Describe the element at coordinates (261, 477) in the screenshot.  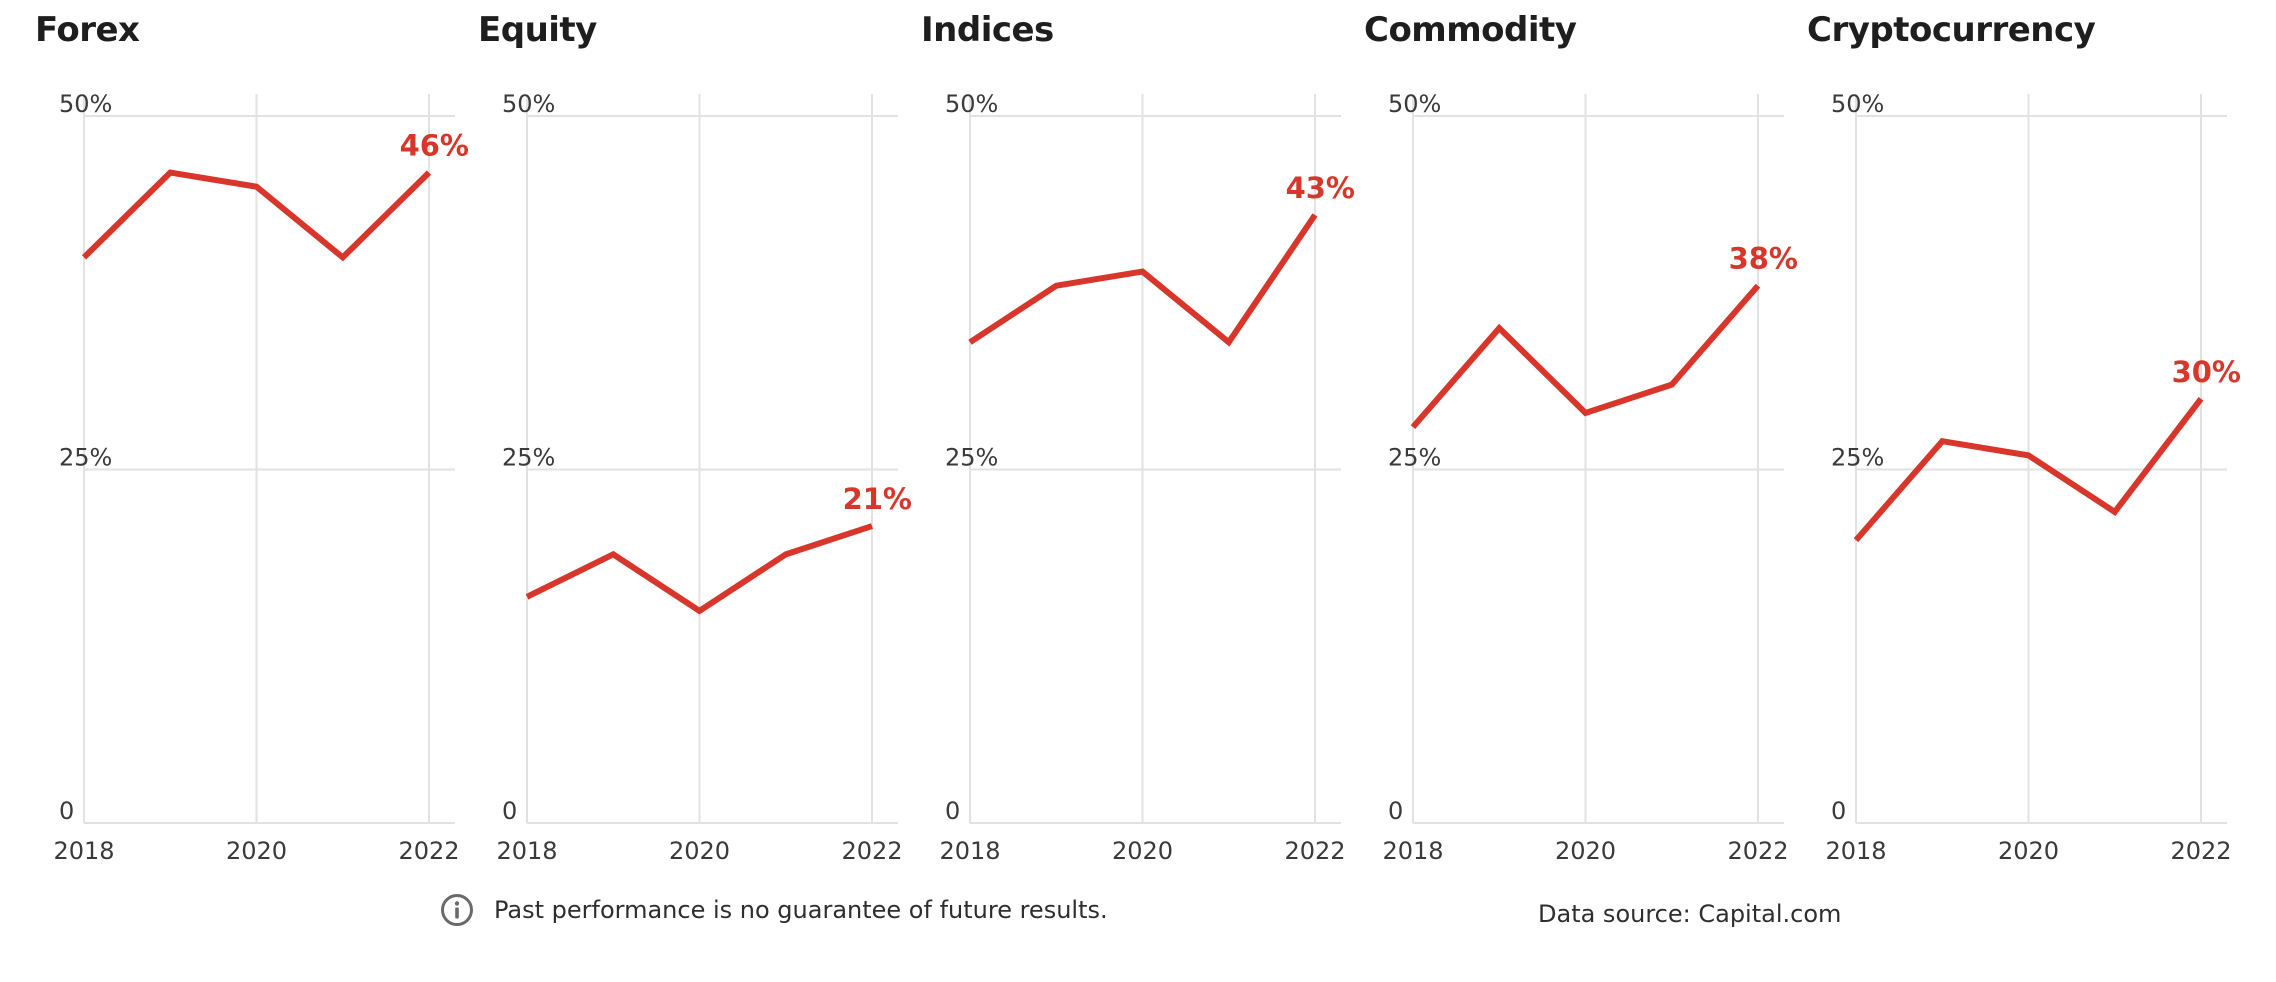
I see `line-chart-forex: 0 25% 50% 2018 2020 2022 46%` at that location.